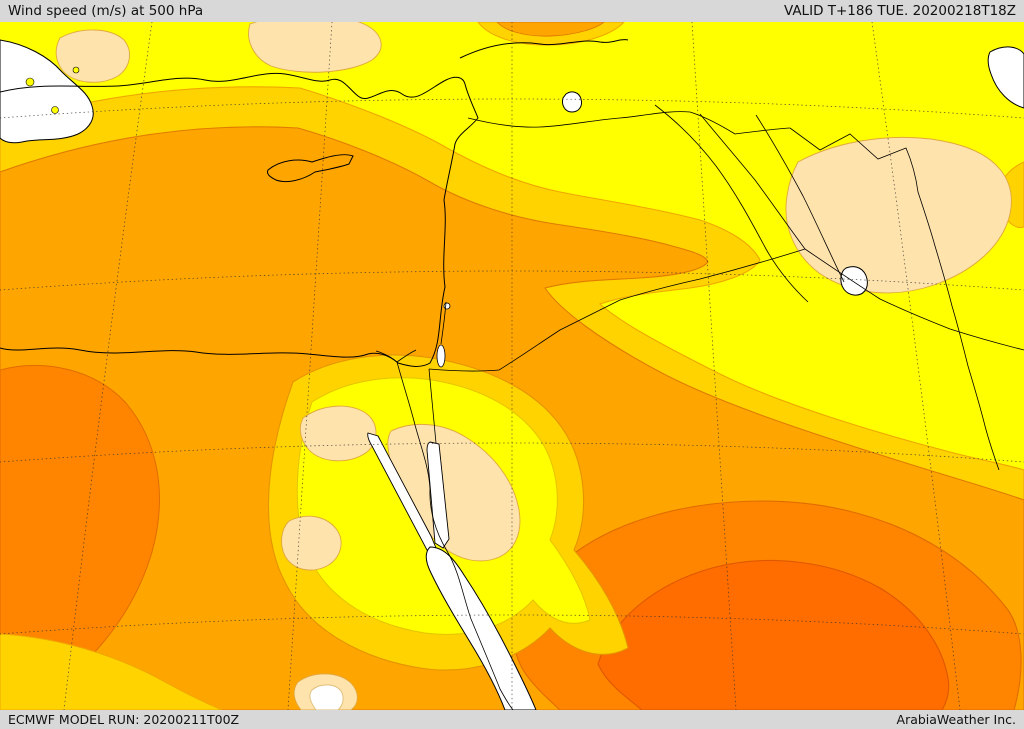 The width and height of the screenshot is (1024, 729). Describe the element at coordinates (106, 11) in the screenshot. I see `map-title: Wind speed (m/s) at 500 hPa` at that location.